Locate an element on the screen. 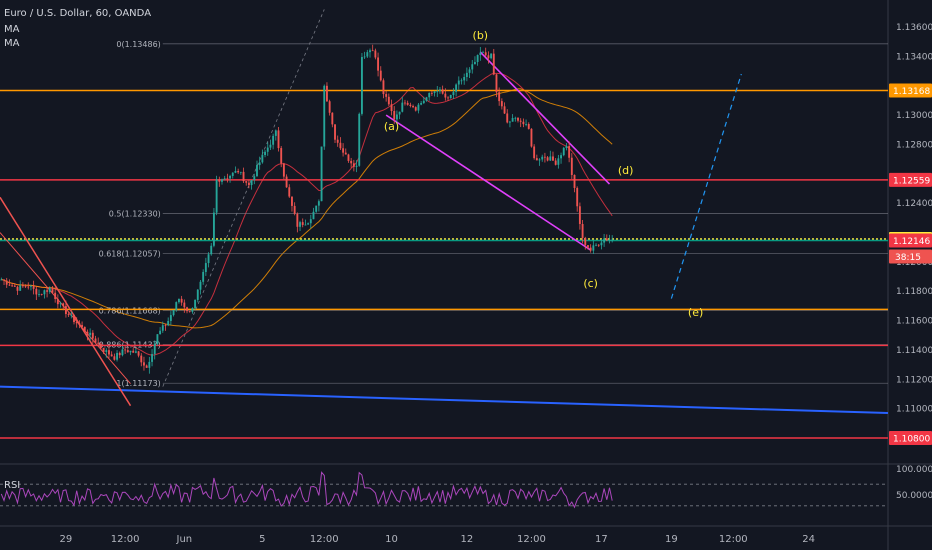  price-tick-label: 1.13400 is located at coordinates (914, 57).